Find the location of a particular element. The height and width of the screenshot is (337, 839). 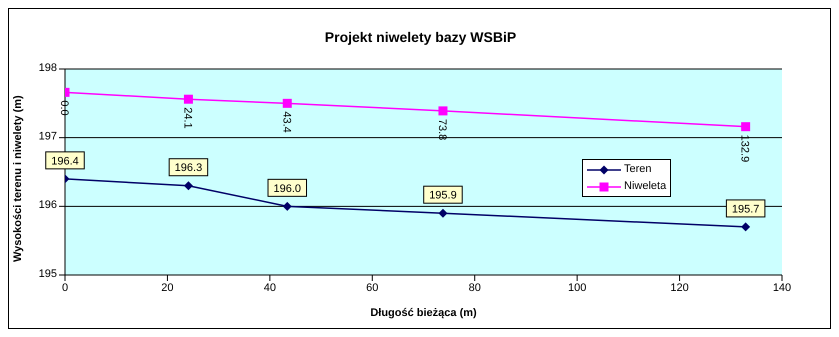

y-tick-label: 197 is located at coordinates (47, 136).